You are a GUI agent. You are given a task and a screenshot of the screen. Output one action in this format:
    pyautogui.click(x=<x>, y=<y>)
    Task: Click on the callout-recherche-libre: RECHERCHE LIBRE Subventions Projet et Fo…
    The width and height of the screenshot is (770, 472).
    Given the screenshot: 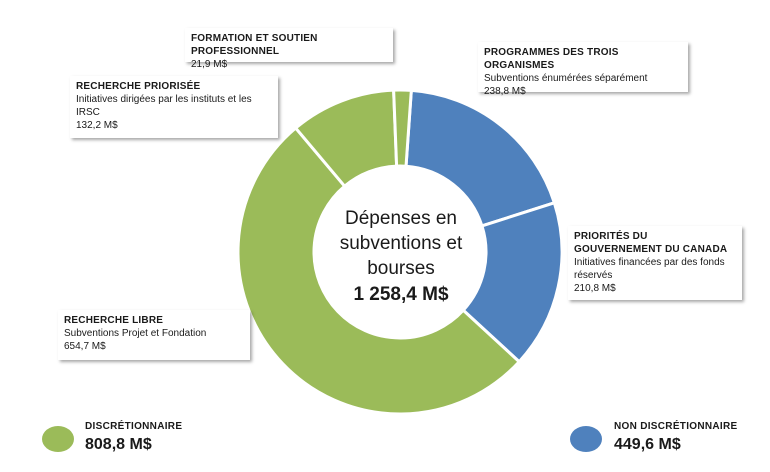 What is the action you would take?
    pyautogui.click(x=154, y=335)
    